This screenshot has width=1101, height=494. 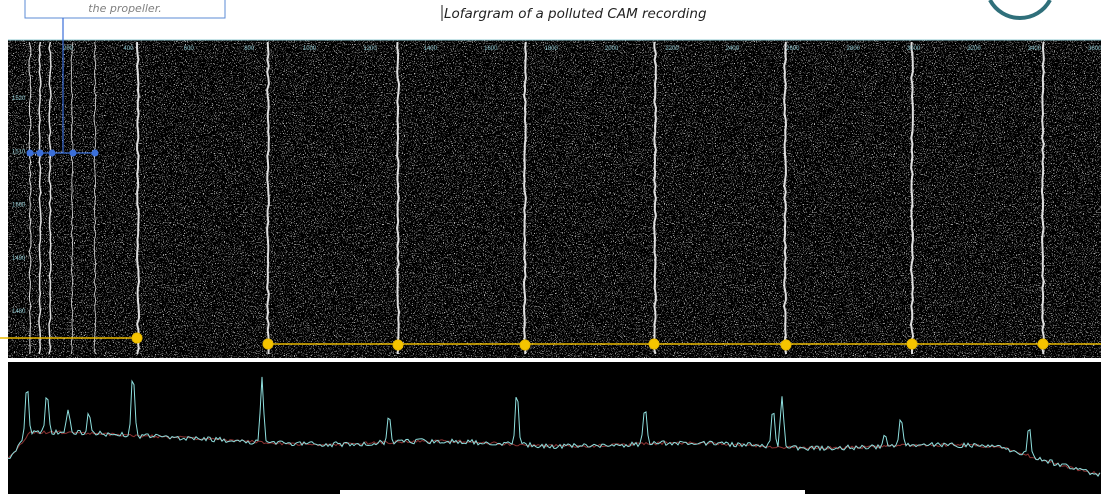 What do you see at coordinates (1094, 49) in the screenshot?
I see `x-axis-label: 3600` at bounding box center [1094, 49].